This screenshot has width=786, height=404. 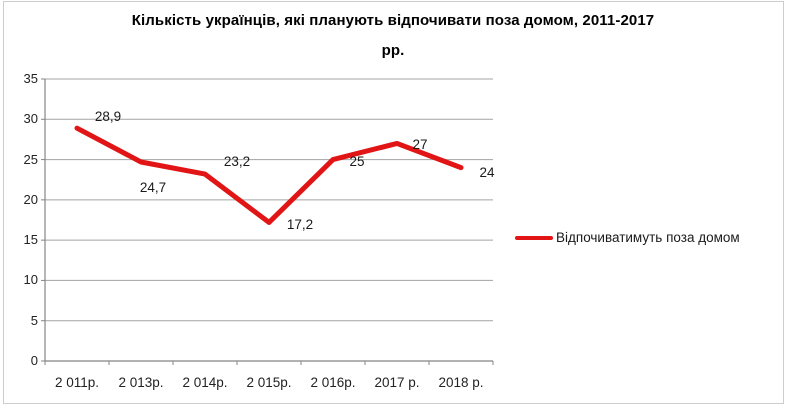 I want to click on y-tick-label: 0, so click(x=34, y=360).